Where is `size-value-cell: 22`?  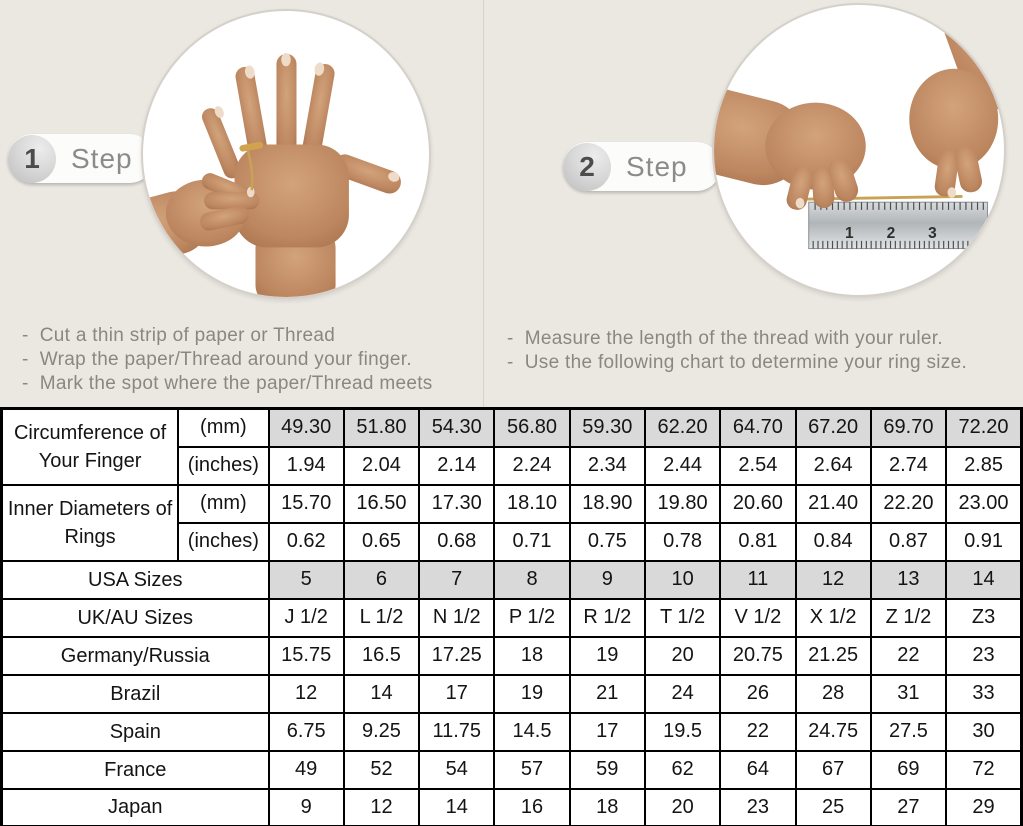 size-value-cell: 22 is located at coordinates (758, 731).